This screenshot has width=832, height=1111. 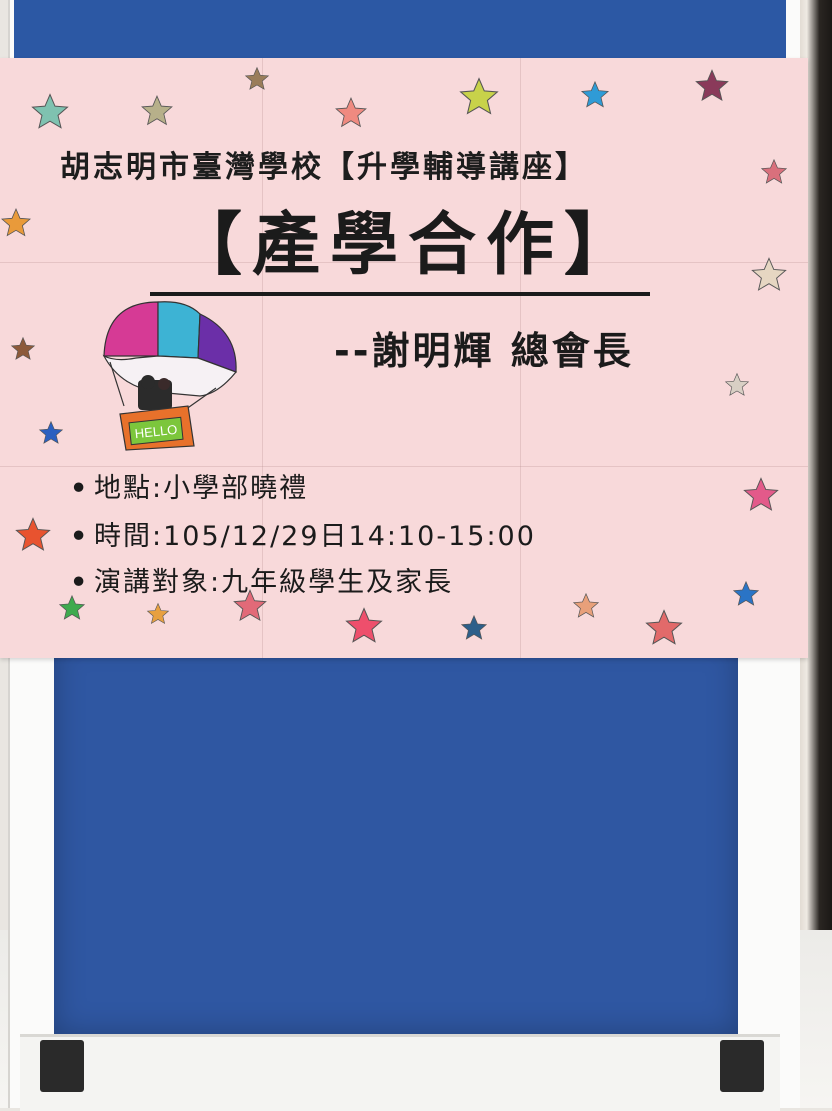 What do you see at coordinates (171, 381) in the screenshot?
I see `hot-air-balloon-icon: HELLO` at bounding box center [171, 381].